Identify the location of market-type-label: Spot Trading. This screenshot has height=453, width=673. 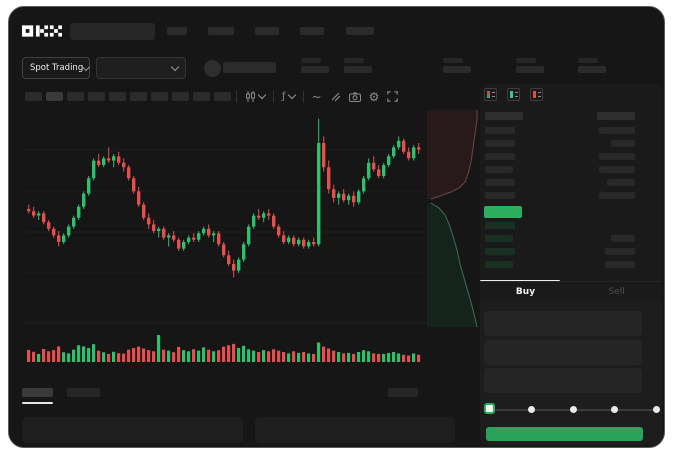
(57, 68).